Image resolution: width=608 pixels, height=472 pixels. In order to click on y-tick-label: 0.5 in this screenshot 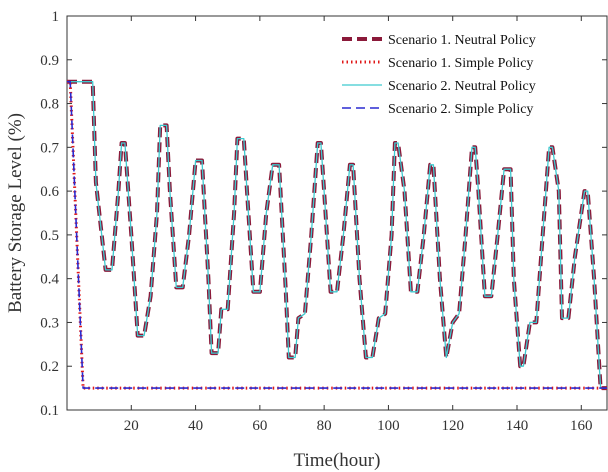, I will do `click(49, 236)`.